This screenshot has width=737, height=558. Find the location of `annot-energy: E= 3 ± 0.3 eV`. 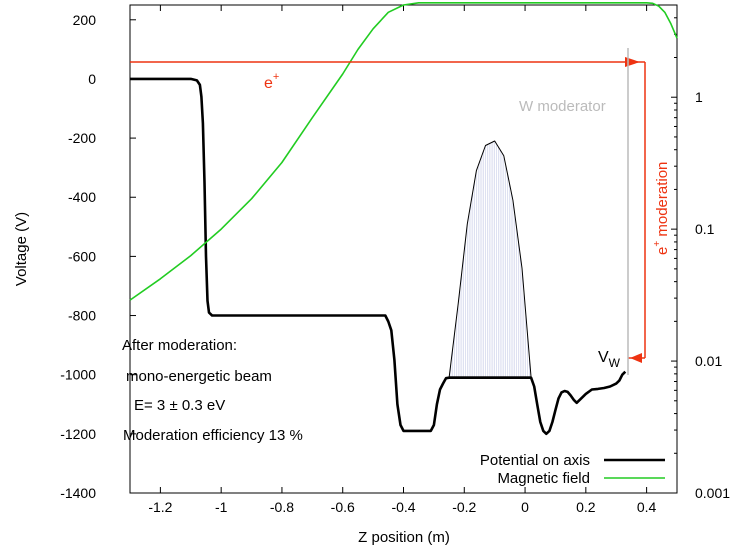

annot-energy: E= 3 ± 0.3 eV is located at coordinates (179, 405).